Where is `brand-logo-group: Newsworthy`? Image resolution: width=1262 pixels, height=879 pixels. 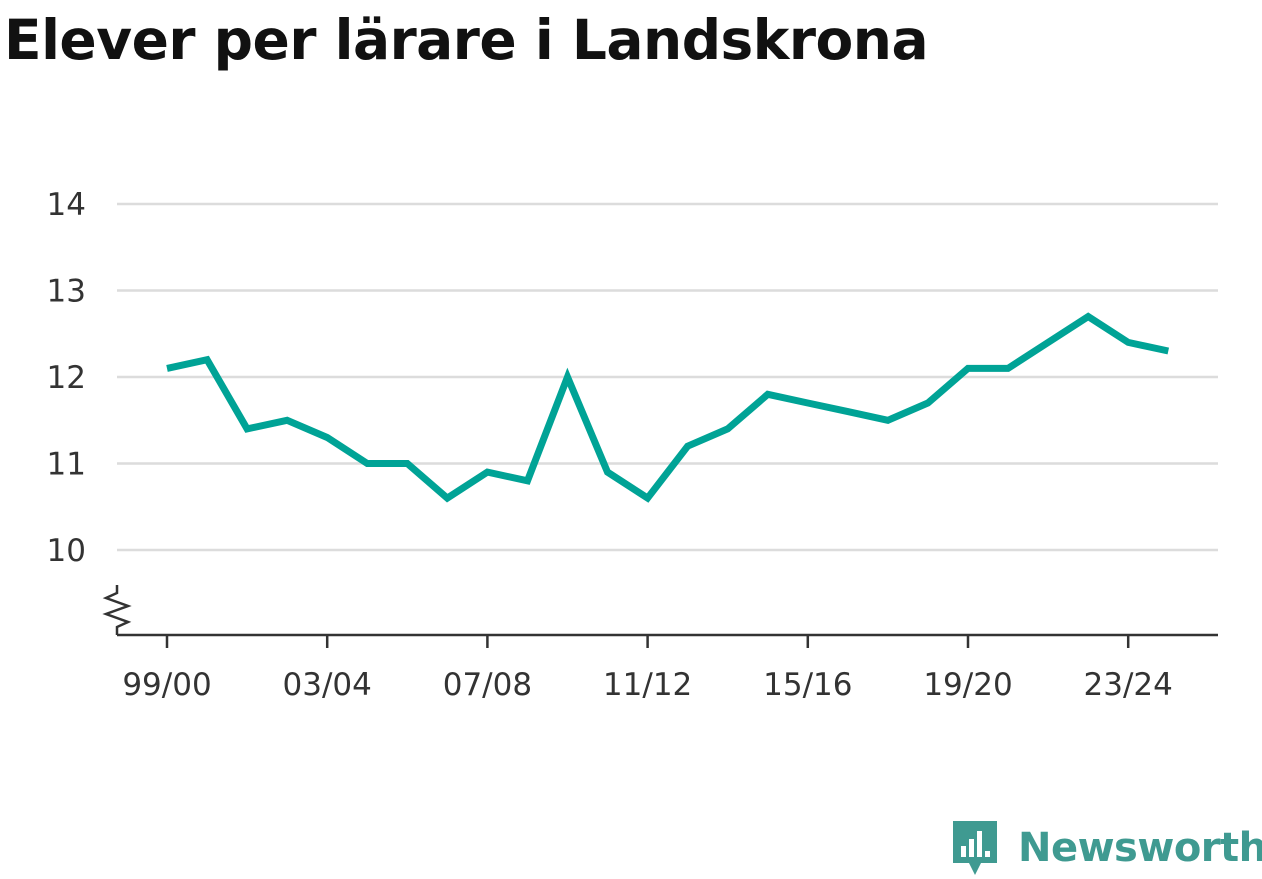 brand-logo-group: Newsworthy is located at coordinates (1106, 848).